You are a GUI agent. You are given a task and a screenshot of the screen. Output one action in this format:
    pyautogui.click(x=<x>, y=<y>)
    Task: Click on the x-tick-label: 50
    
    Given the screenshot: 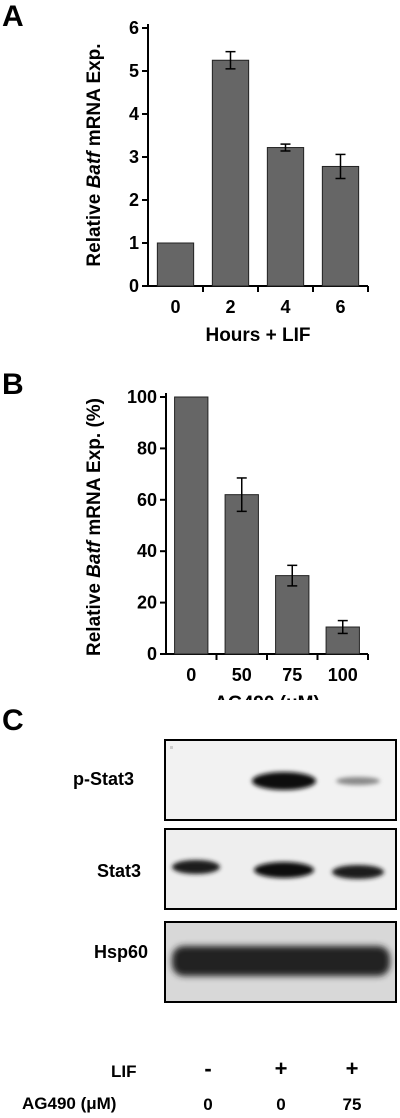 What is the action you would take?
    pyautogui.click(x=242, y=675)
    